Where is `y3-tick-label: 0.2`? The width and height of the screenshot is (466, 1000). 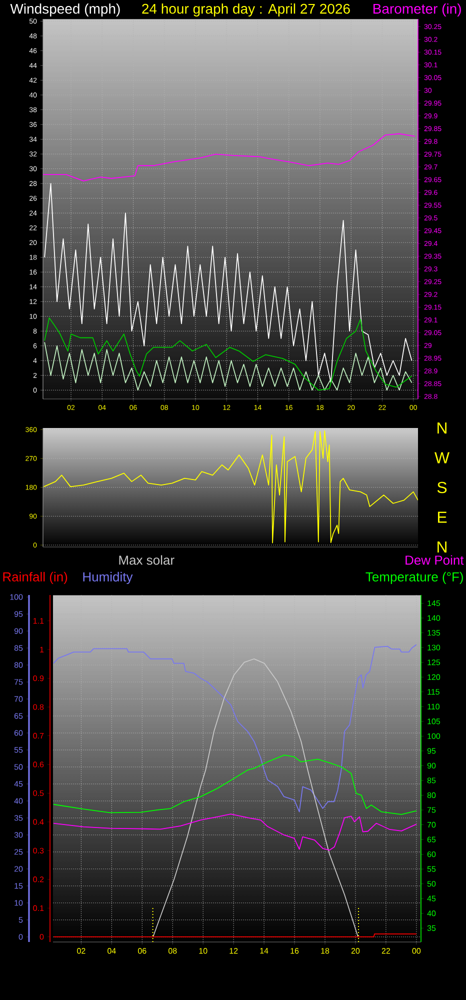 y3-tick-label: 0.2 is located at coordinates (38, 879).